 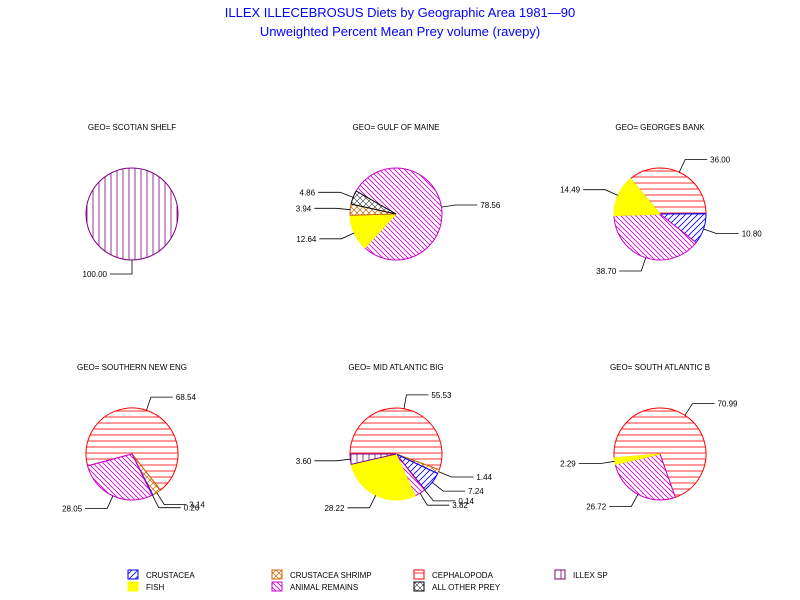 I want to click on pie-panel: GEO= SCOTIAN SHELF 100.00, so click(x=131, y=201).